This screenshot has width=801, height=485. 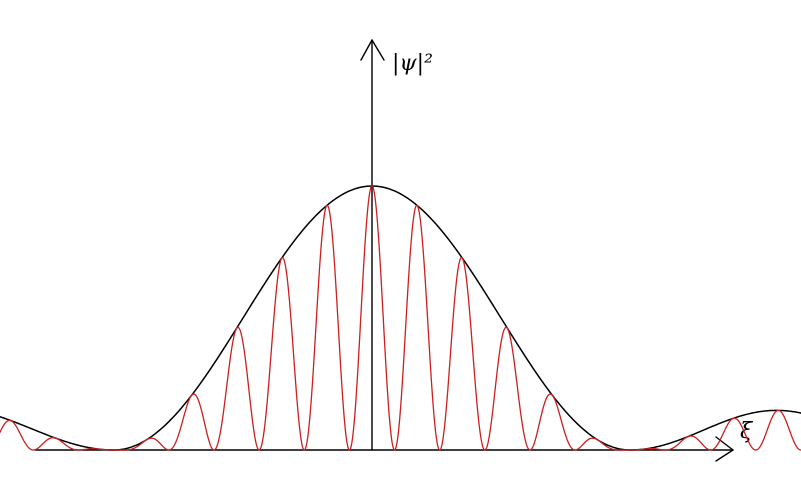 I want to click on x-axis: ξ, so click(x=394, y=440).